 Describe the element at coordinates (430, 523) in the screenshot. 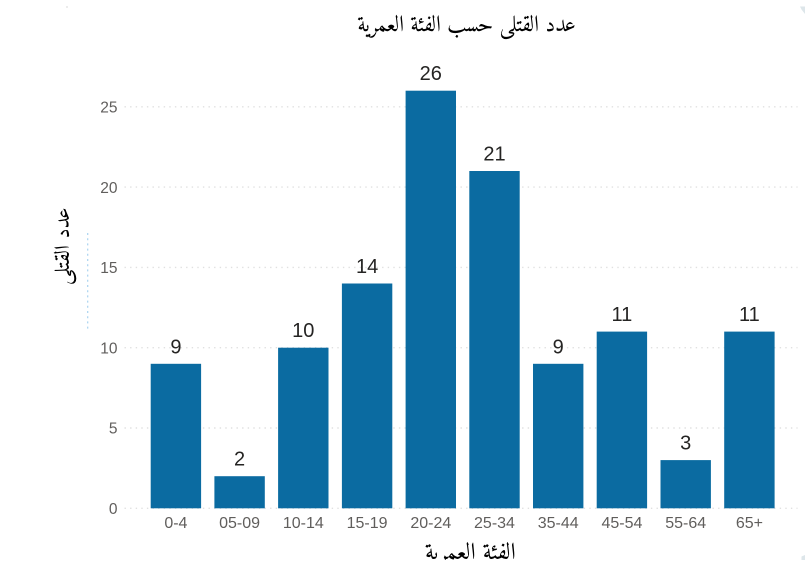

I see `svg-text: 20-24` at that location.